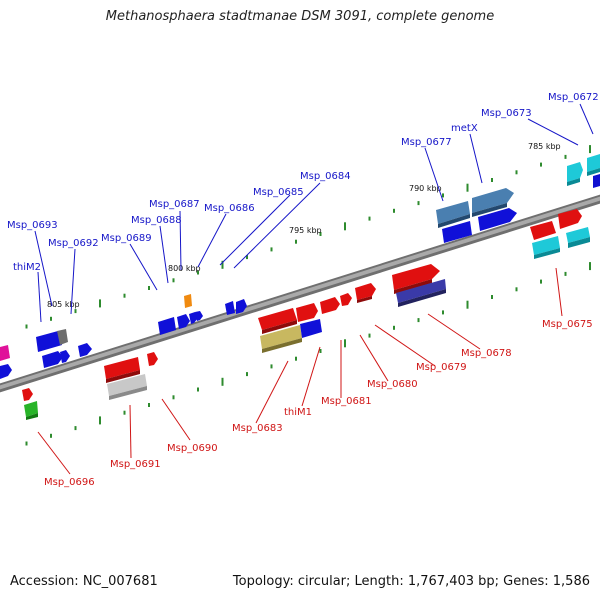  Describe the element at coordinates (325, 176) in the screenshot. I see `label-msp-0684: Msp_0684` at that location.